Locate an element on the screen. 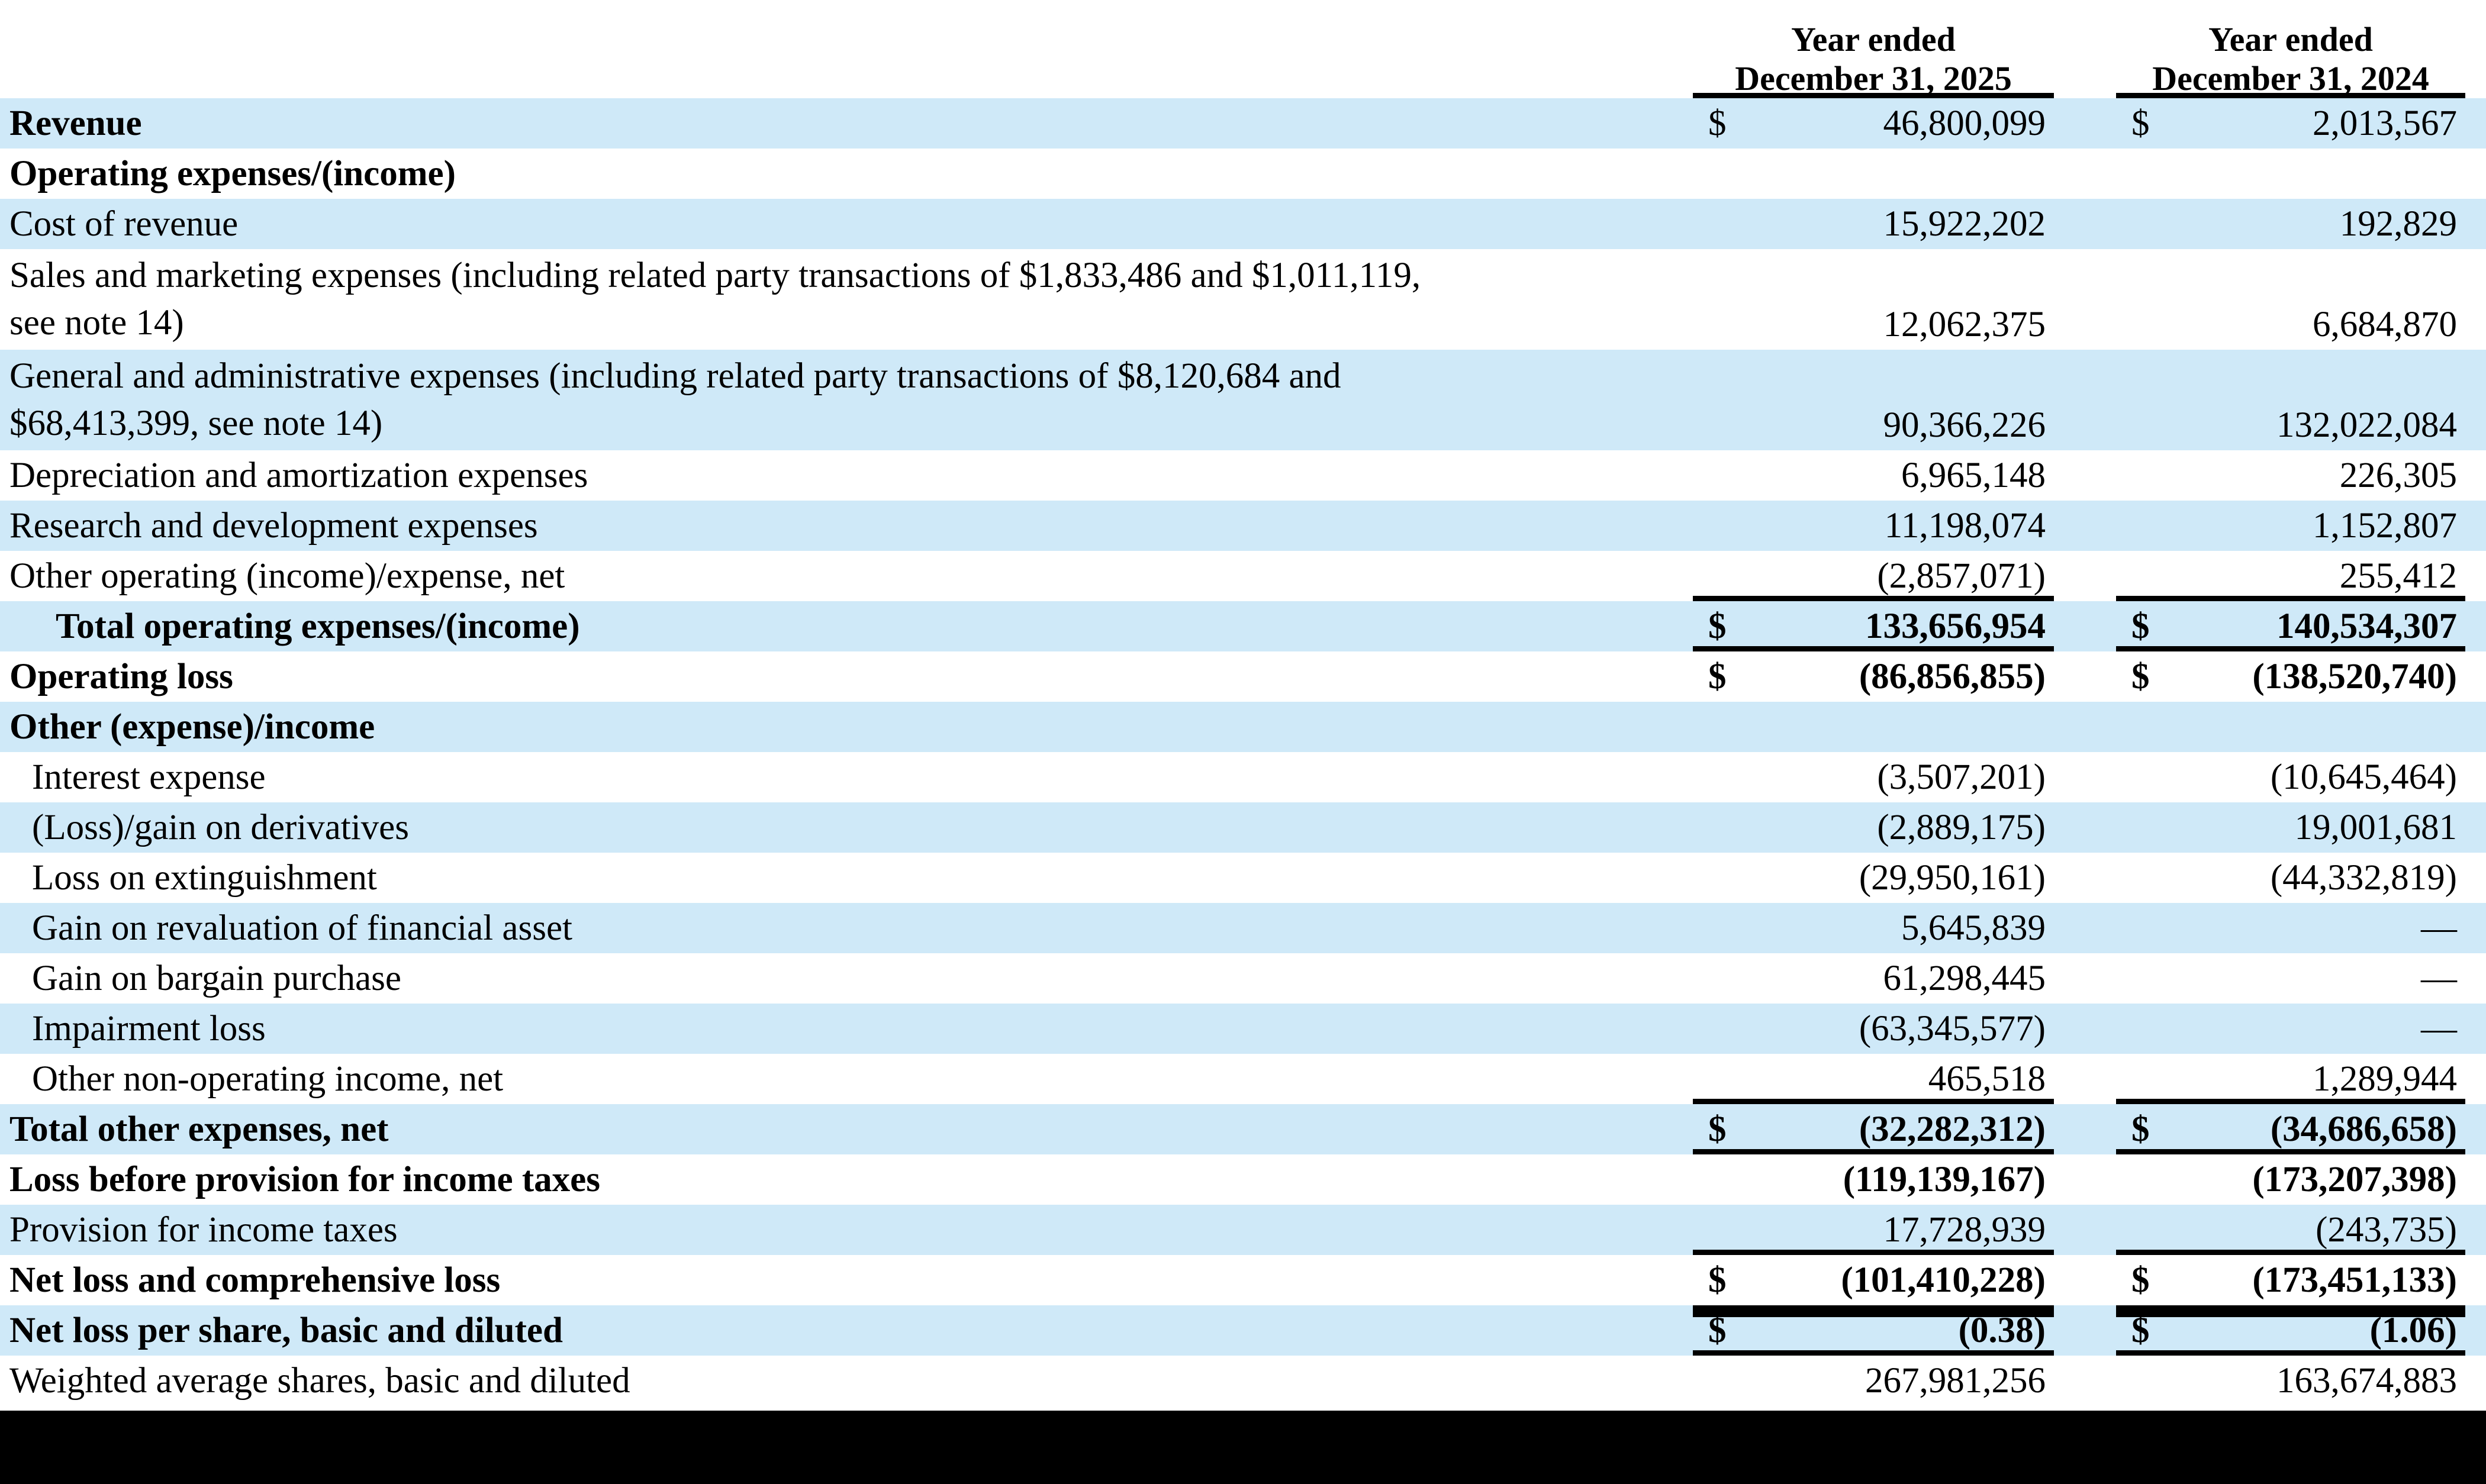 This screenshot has width=2486, height=1484. row-label: Net loss per share, basic and diluted is located at coordinates (286, 1330).